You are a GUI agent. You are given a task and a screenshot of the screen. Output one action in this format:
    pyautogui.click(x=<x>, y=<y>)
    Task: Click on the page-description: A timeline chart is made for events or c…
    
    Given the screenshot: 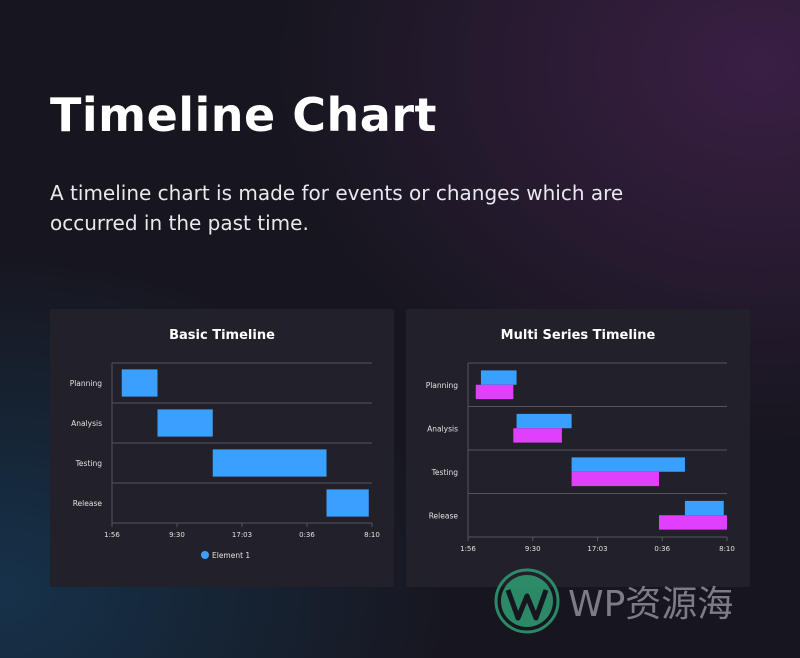 What is the action you would take?
    pyautogui.click(x=337, y=208)
    